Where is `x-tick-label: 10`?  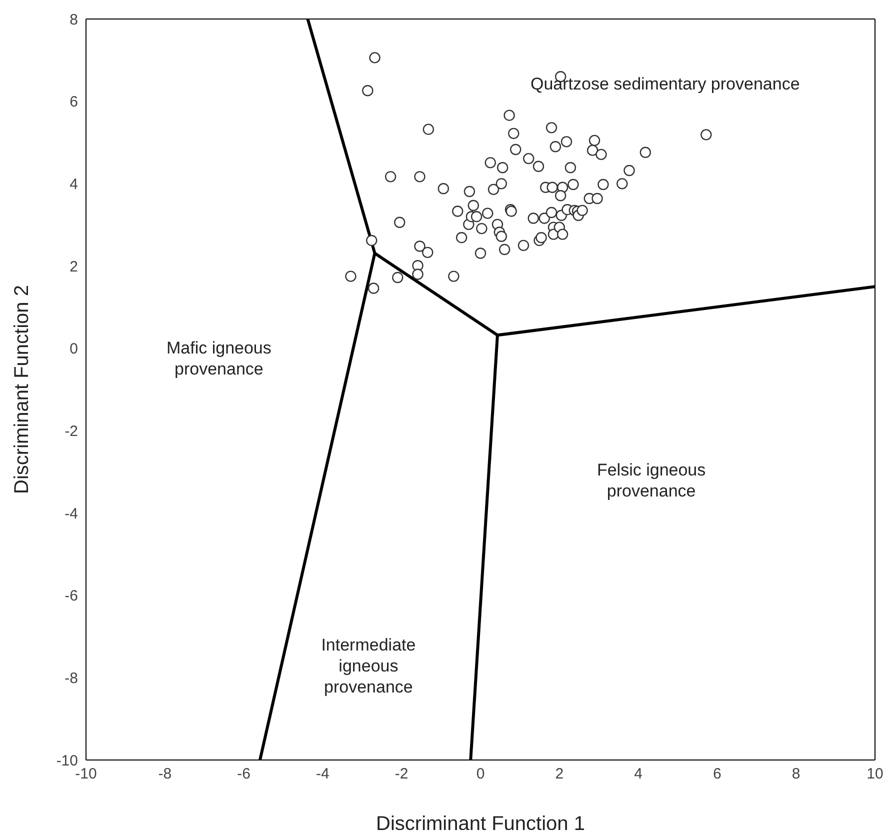
x-tick-label: 10 is located at coordinates (875, 774).